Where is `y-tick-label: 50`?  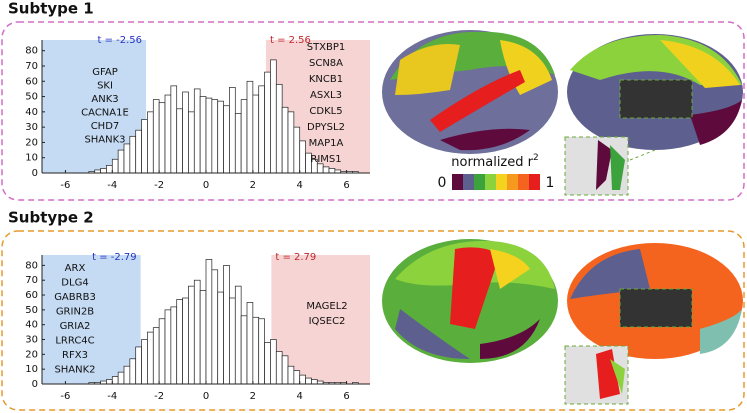
y-tick-label: 50 is located at coordinates (31, 97).